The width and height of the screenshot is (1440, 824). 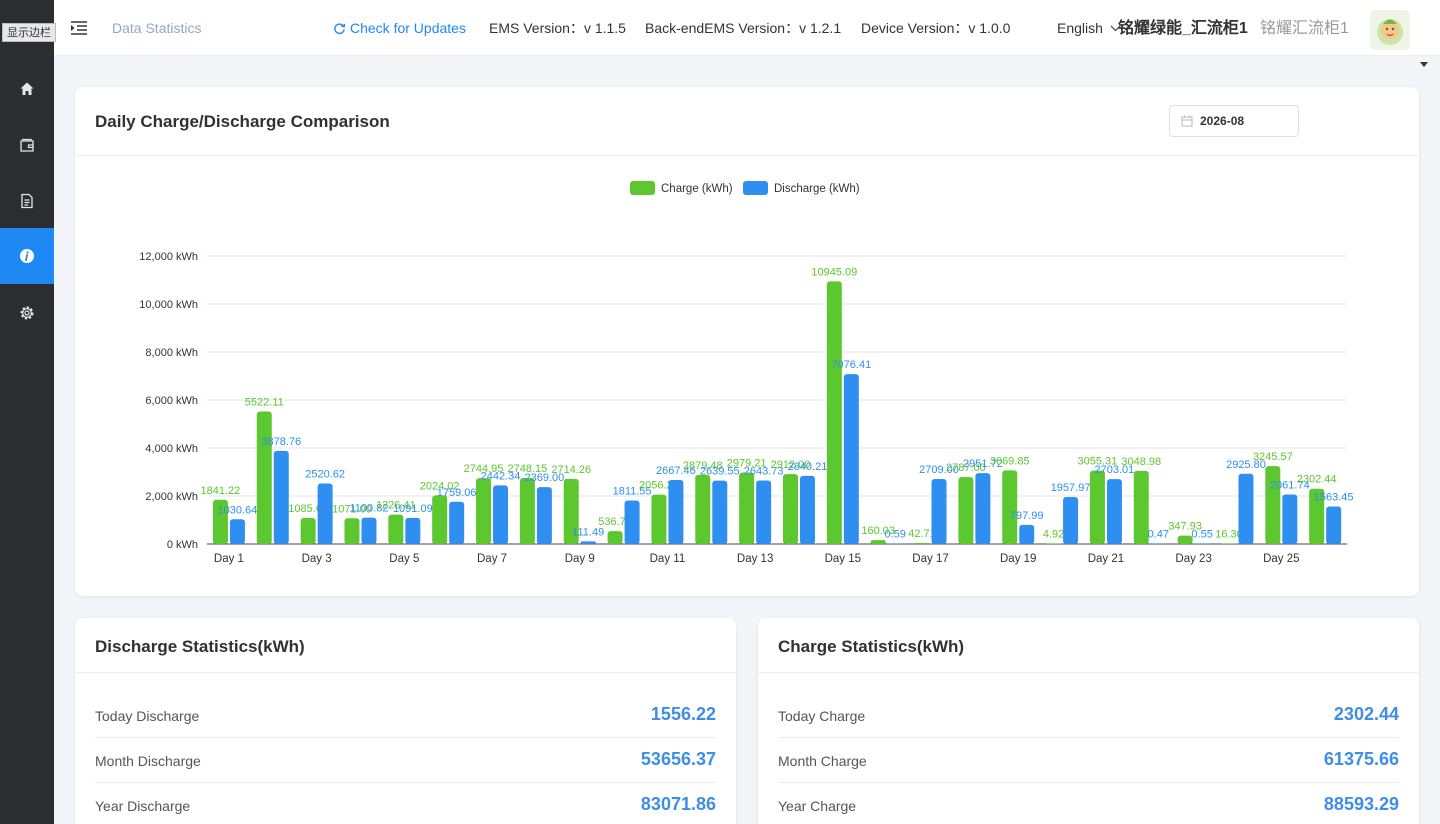 I want to click on sidebar-item-settings, so click(x=27, y=313).